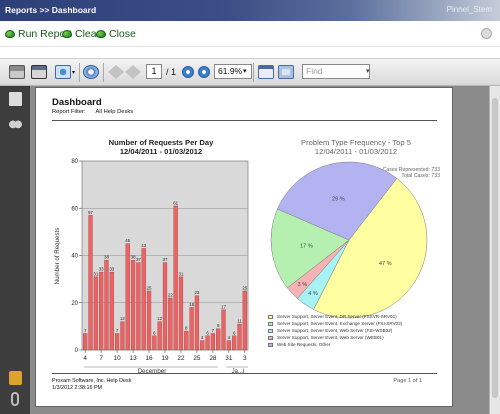 Image resolution: width=500 pixels, height=414 pixels. I want to click on filter-label: Report Filter:, so click(69, 112).